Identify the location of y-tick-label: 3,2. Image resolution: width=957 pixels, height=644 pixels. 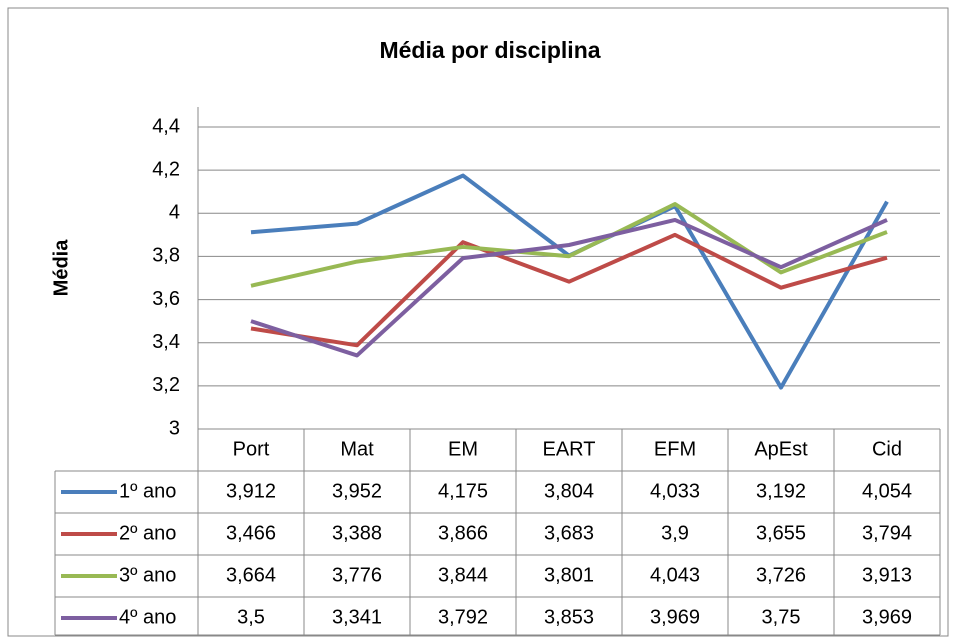
(166, 385).